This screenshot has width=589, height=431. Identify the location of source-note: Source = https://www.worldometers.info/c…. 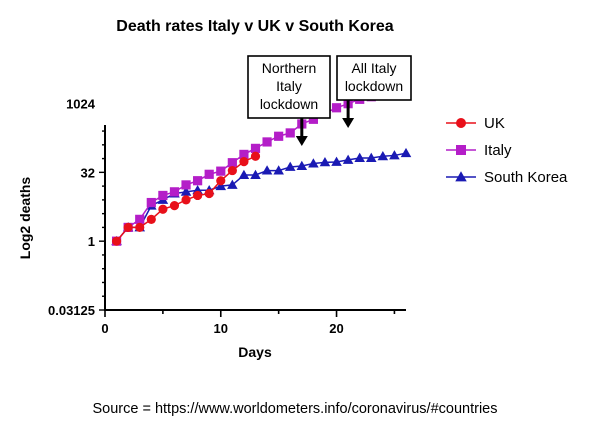
(295, 409).